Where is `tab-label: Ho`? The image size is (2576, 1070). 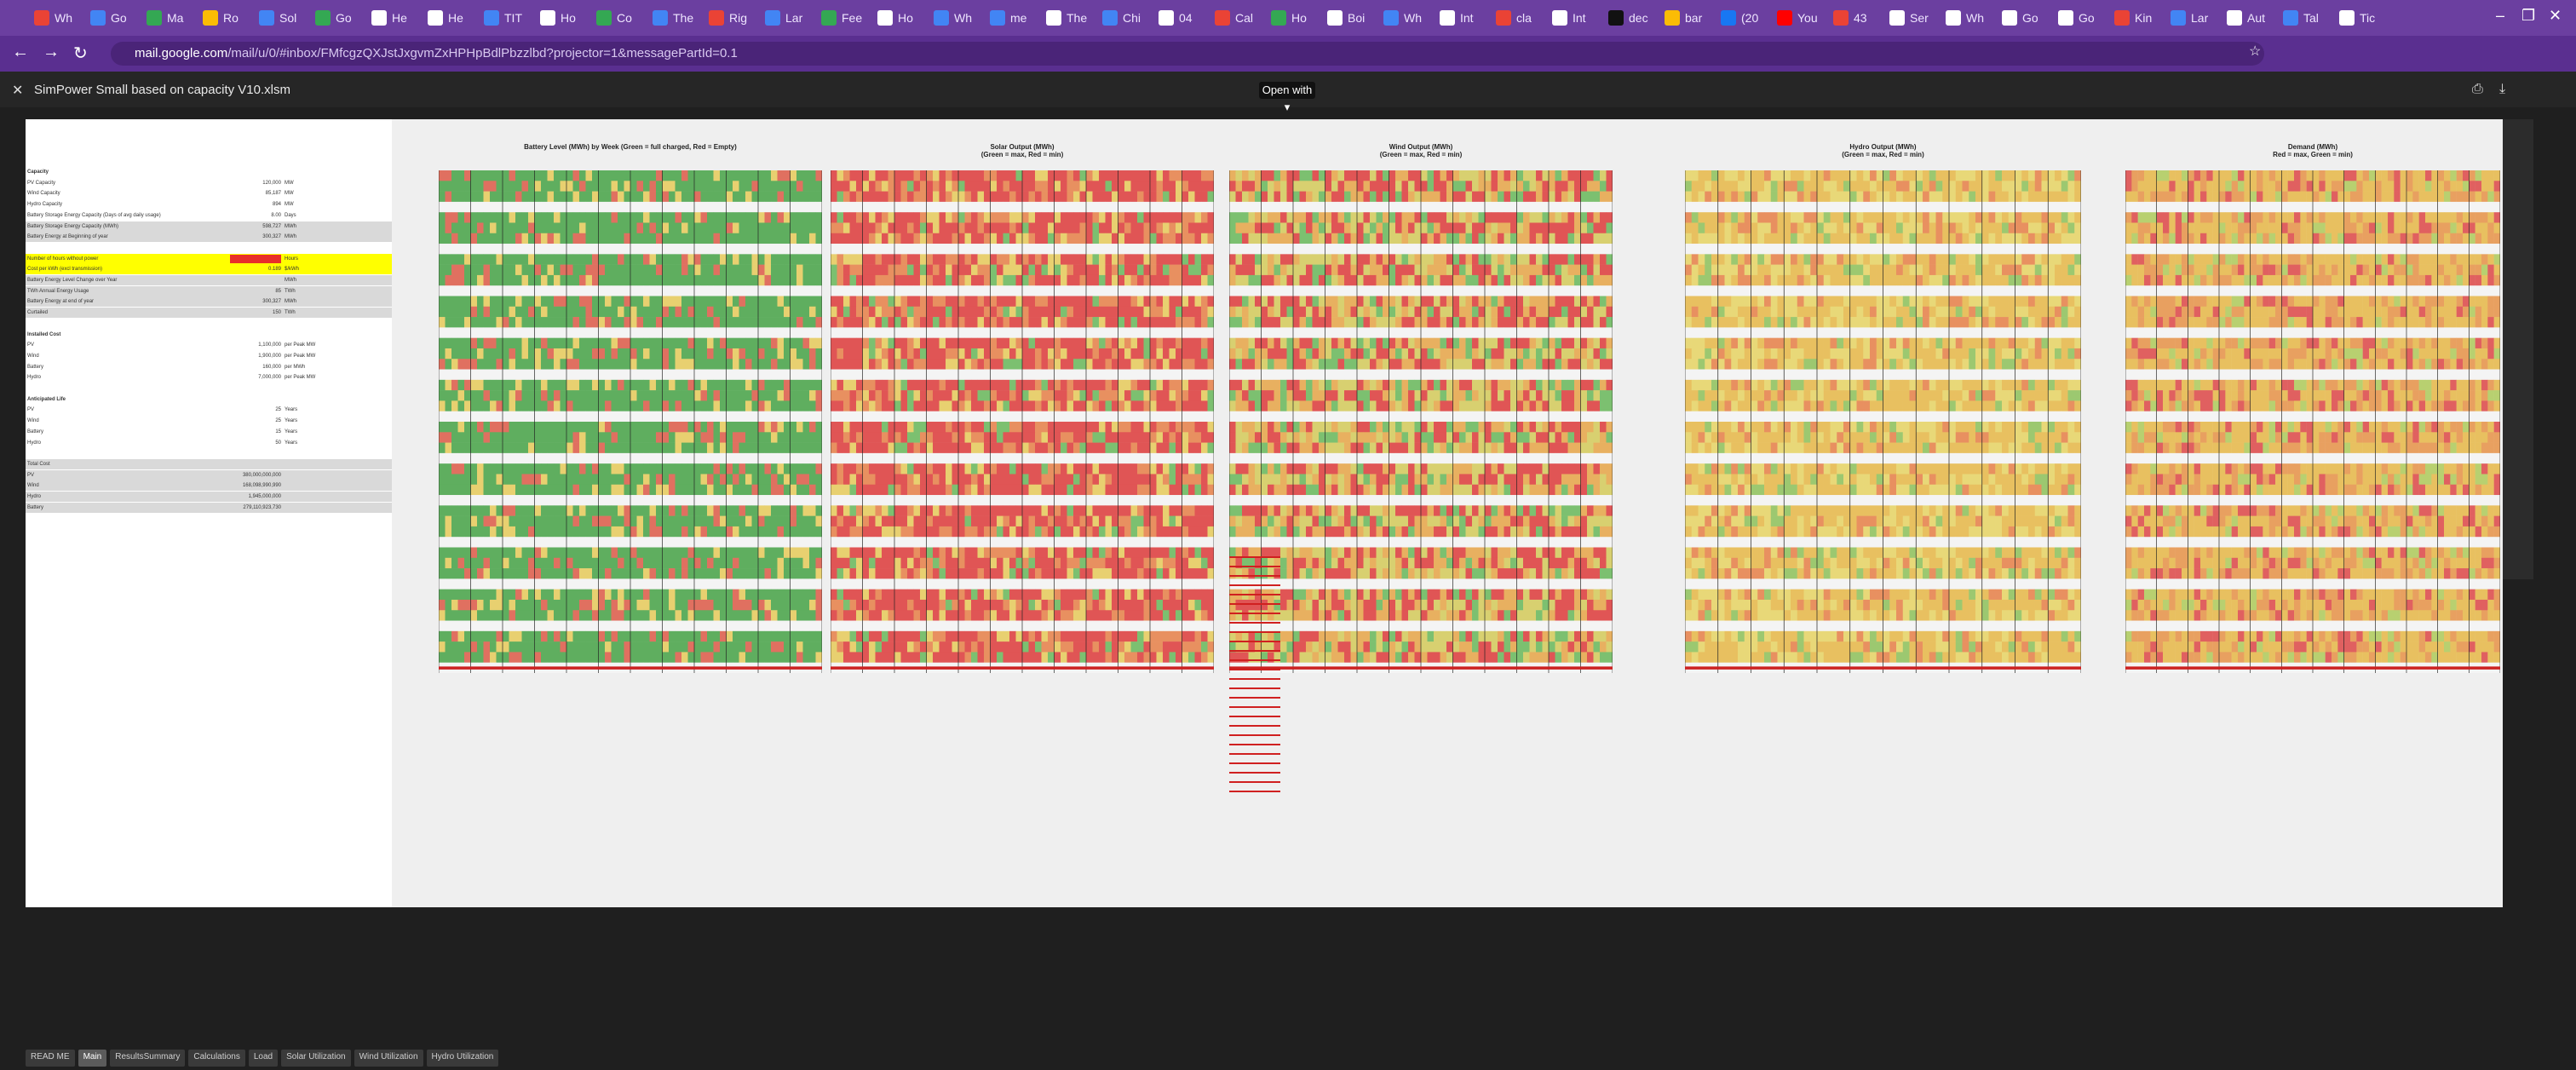 tab-label: Ho is located at coordinates (905, 18).